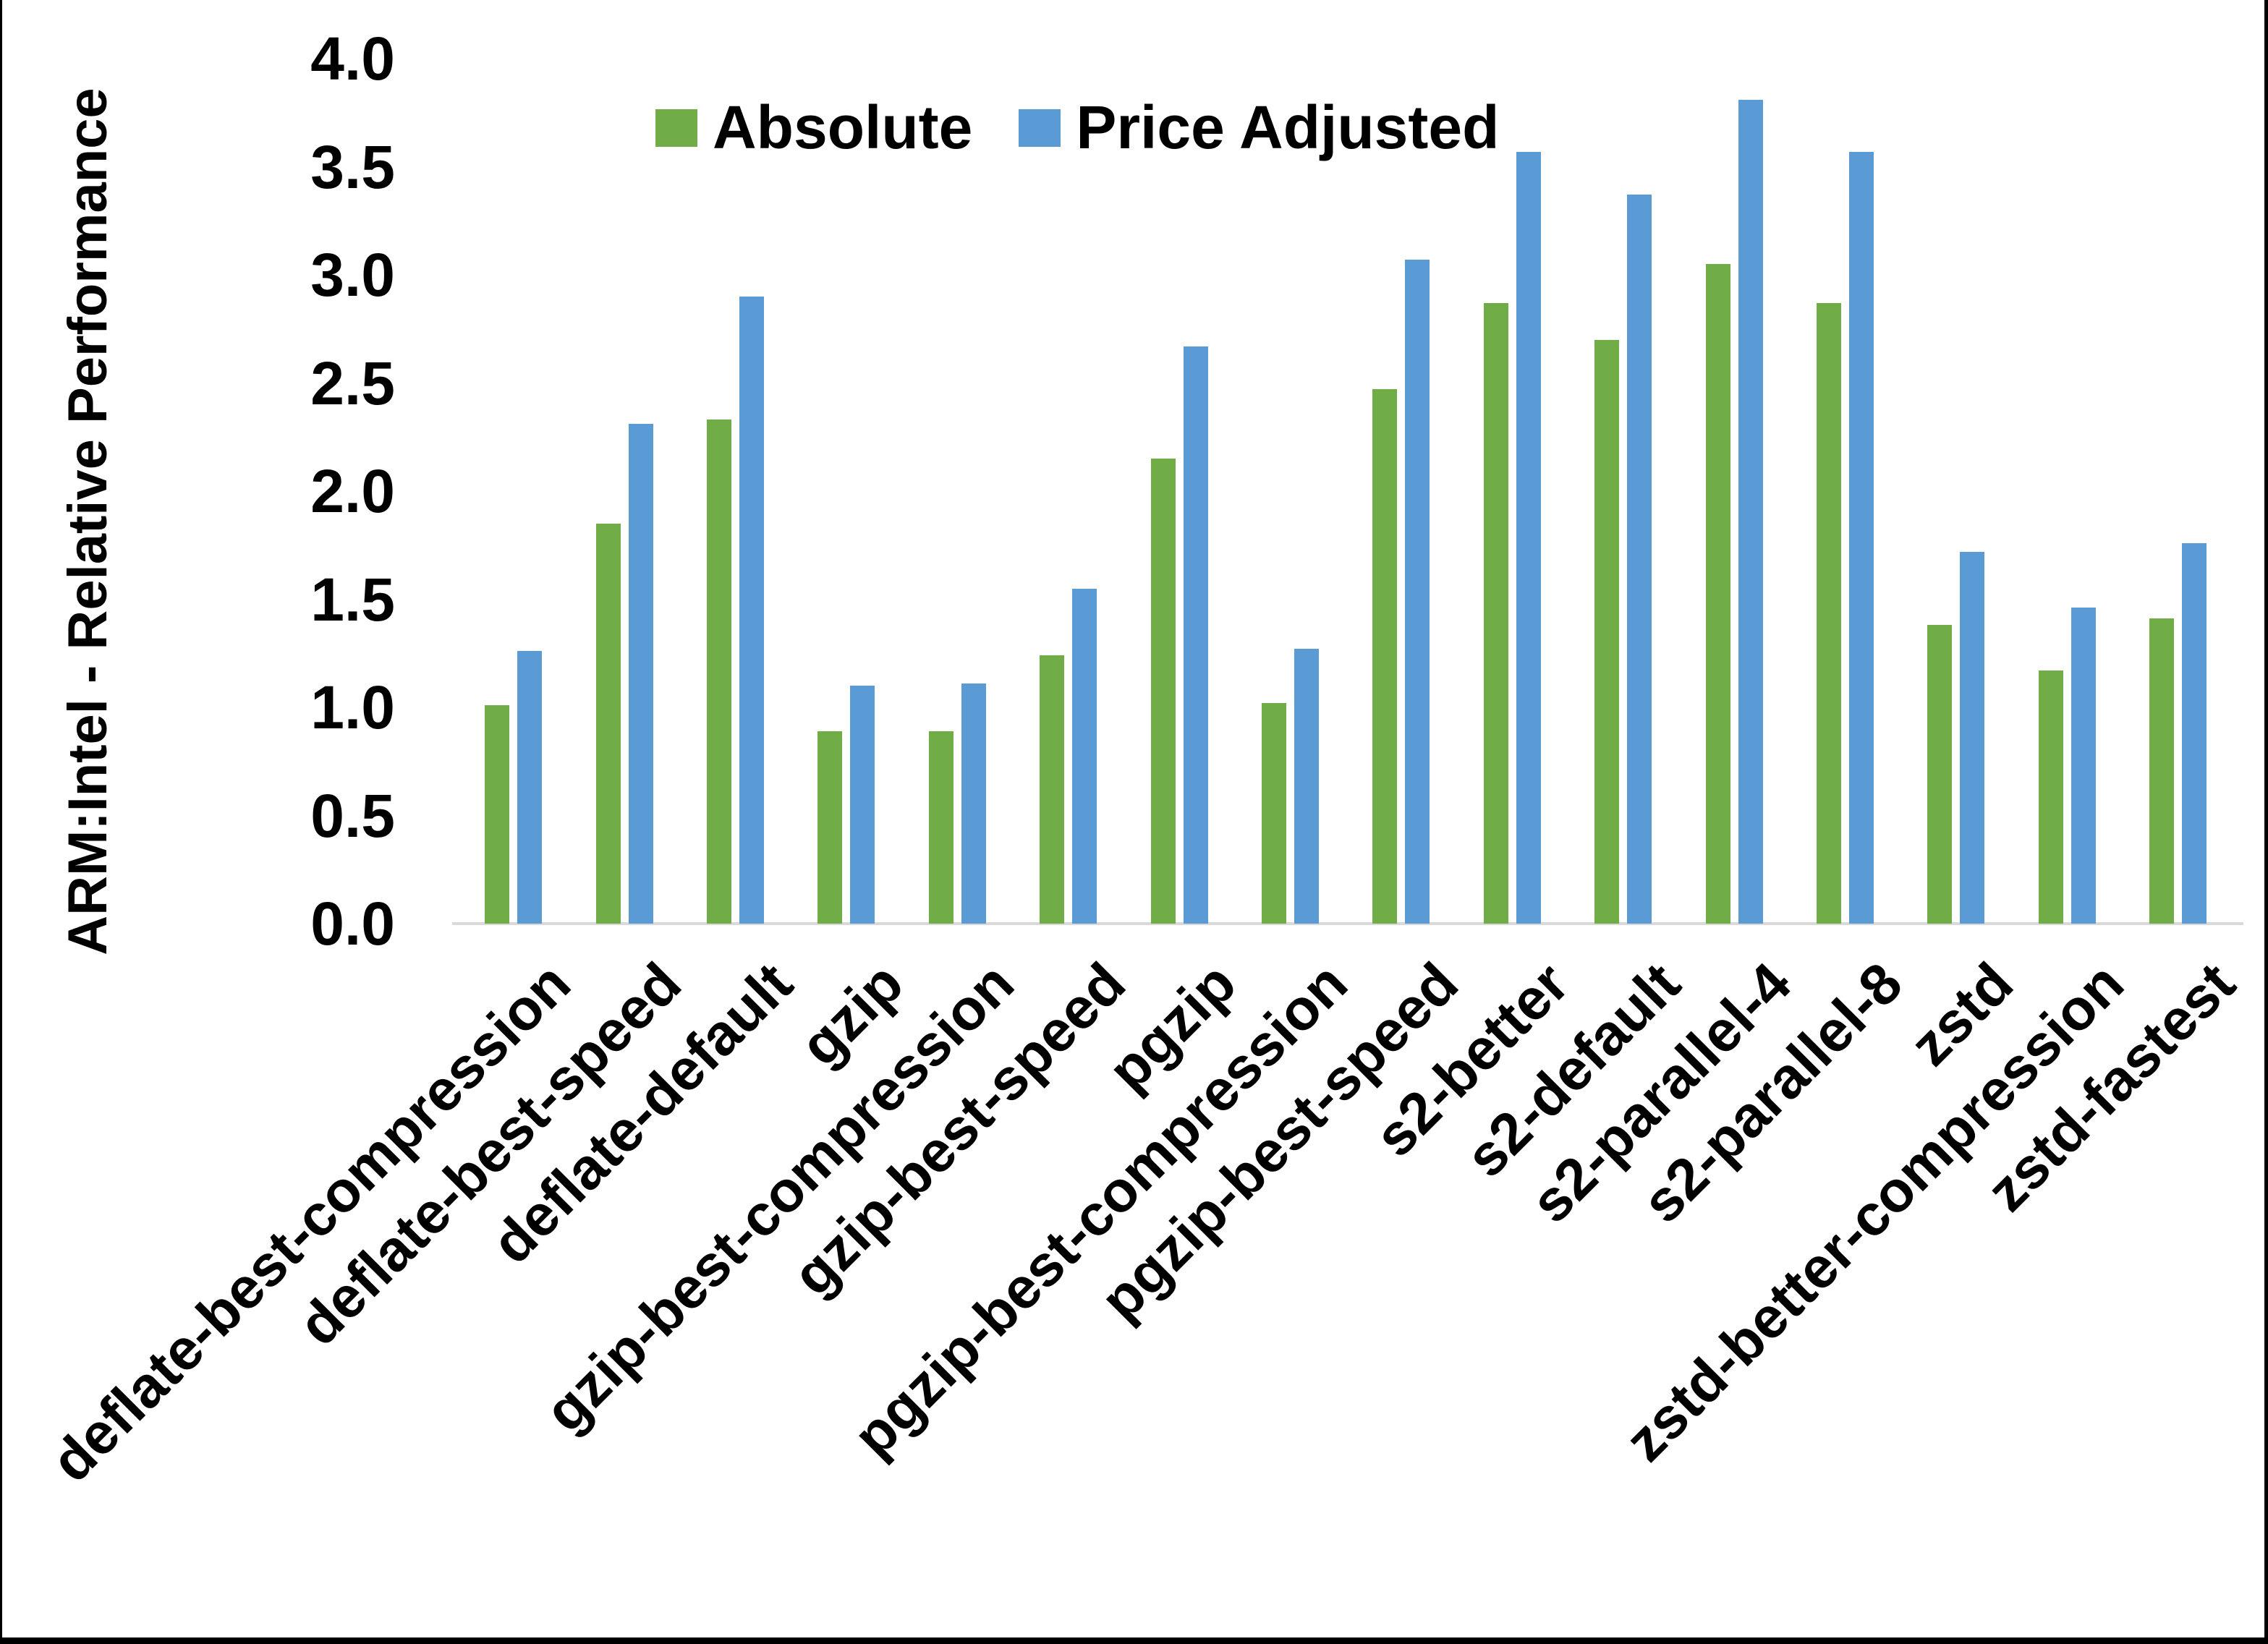  I want to click on bar-absolute-zstd, so click(1940, 774).